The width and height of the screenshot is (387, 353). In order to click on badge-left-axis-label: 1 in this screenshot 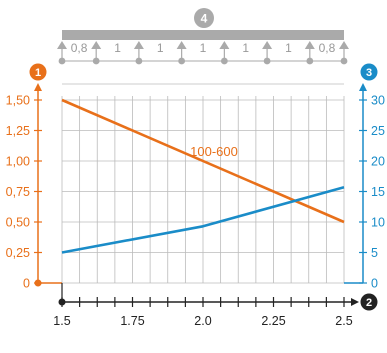, I will do `click(38, 73)`.